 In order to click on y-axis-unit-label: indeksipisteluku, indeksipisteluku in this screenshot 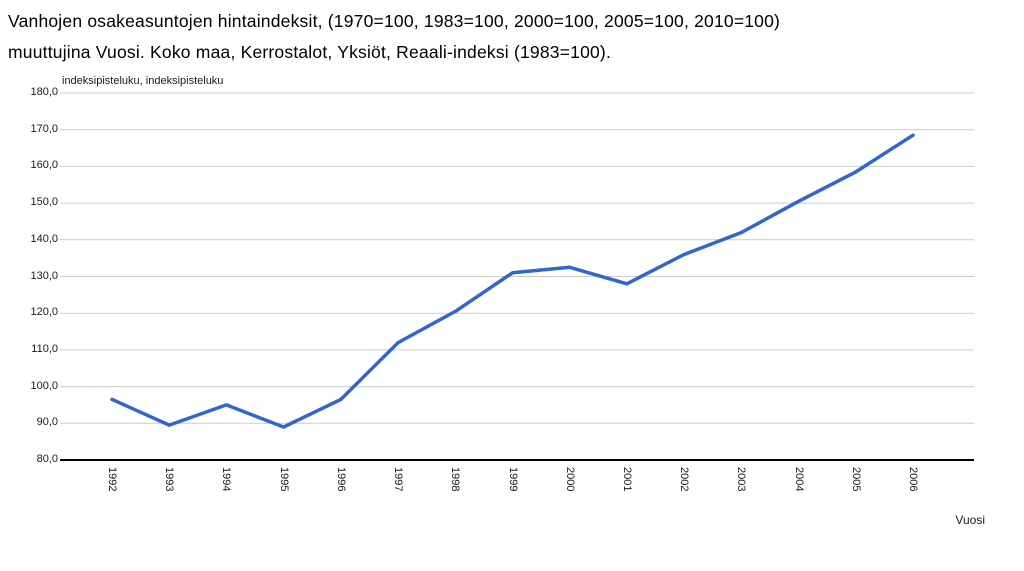, I will do `click(143, 81)`.